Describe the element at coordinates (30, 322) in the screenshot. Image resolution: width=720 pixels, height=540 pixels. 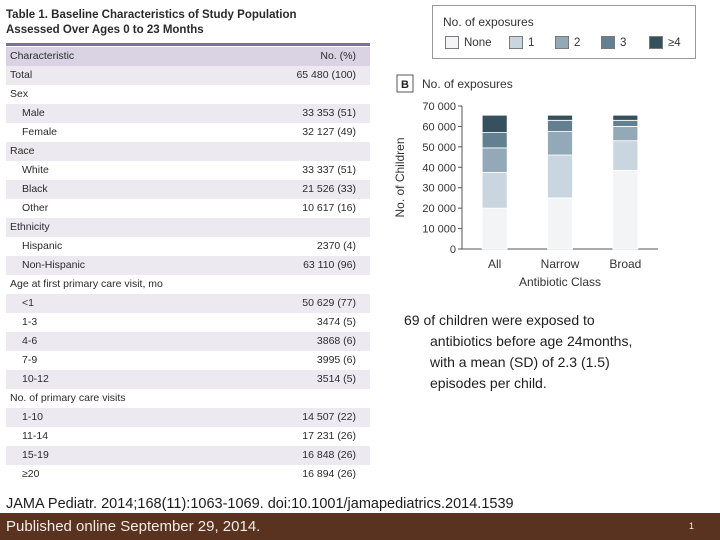
I see `row-label: 1-3` at that location.